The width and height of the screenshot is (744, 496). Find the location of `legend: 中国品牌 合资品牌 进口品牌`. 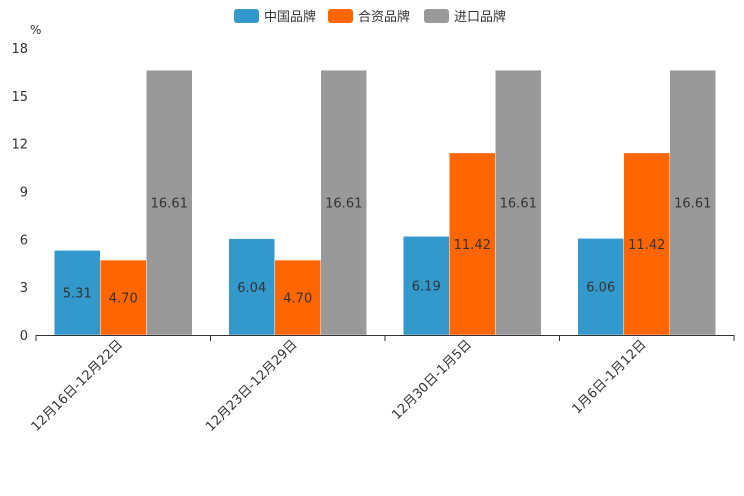

legend: 中国品牌 合资品牌 进口品牌 is located at coordinates (370, 17).